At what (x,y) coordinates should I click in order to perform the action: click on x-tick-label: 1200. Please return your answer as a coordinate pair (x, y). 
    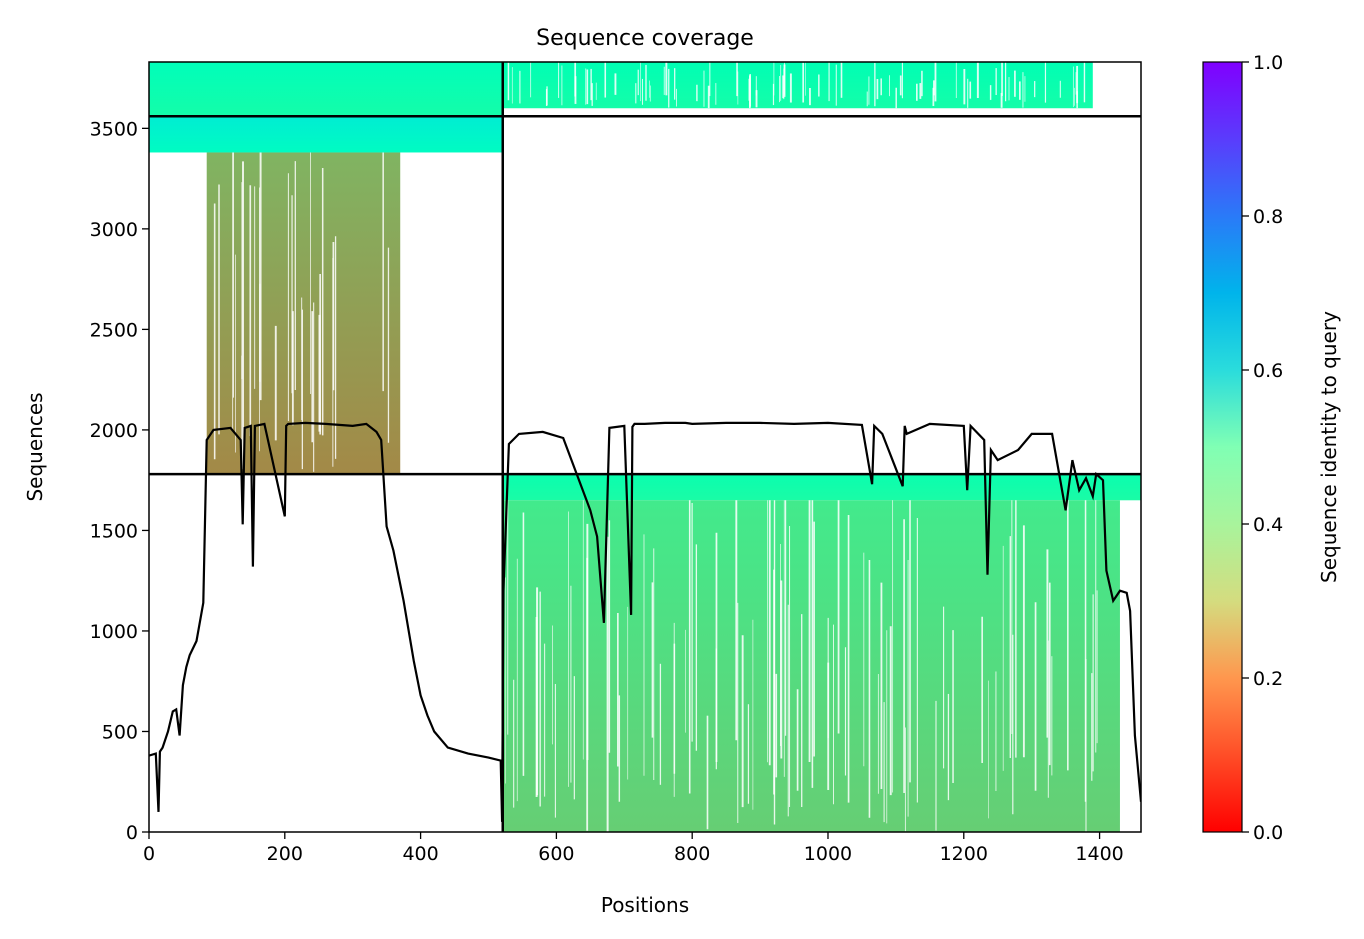
    Looking at the image, I should click on (964, 854).